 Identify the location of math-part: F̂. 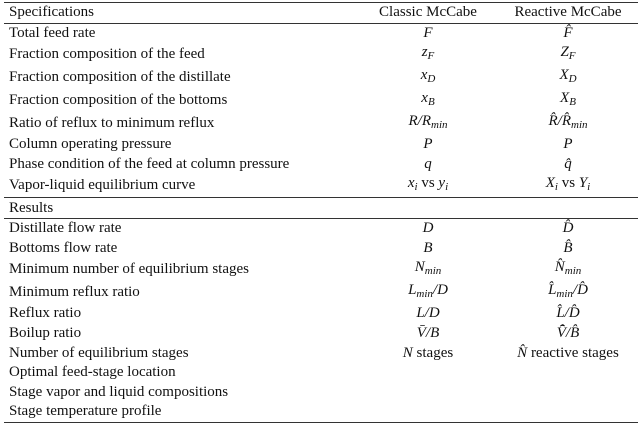
(568, 32).